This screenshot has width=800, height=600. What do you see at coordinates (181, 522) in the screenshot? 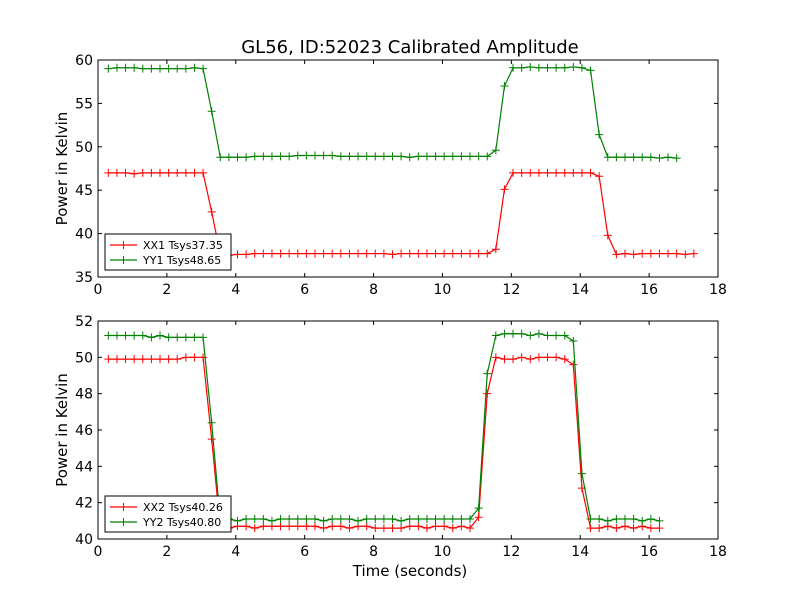
I see `legend-label: YY2 Tsys40.80` at bounding box center [181, 522].